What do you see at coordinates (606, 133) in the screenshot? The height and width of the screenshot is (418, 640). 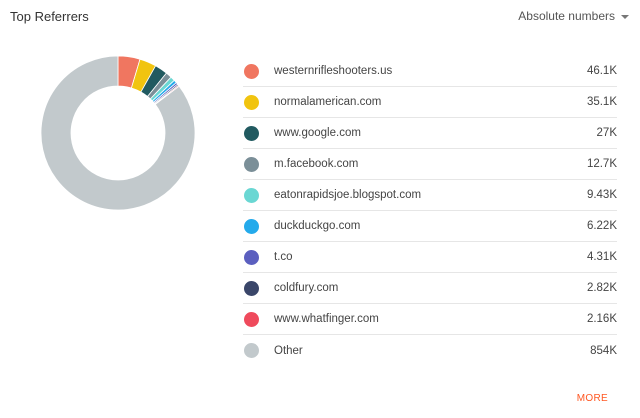 I see `legend-value: 27K` at bounding box center [606, 133].